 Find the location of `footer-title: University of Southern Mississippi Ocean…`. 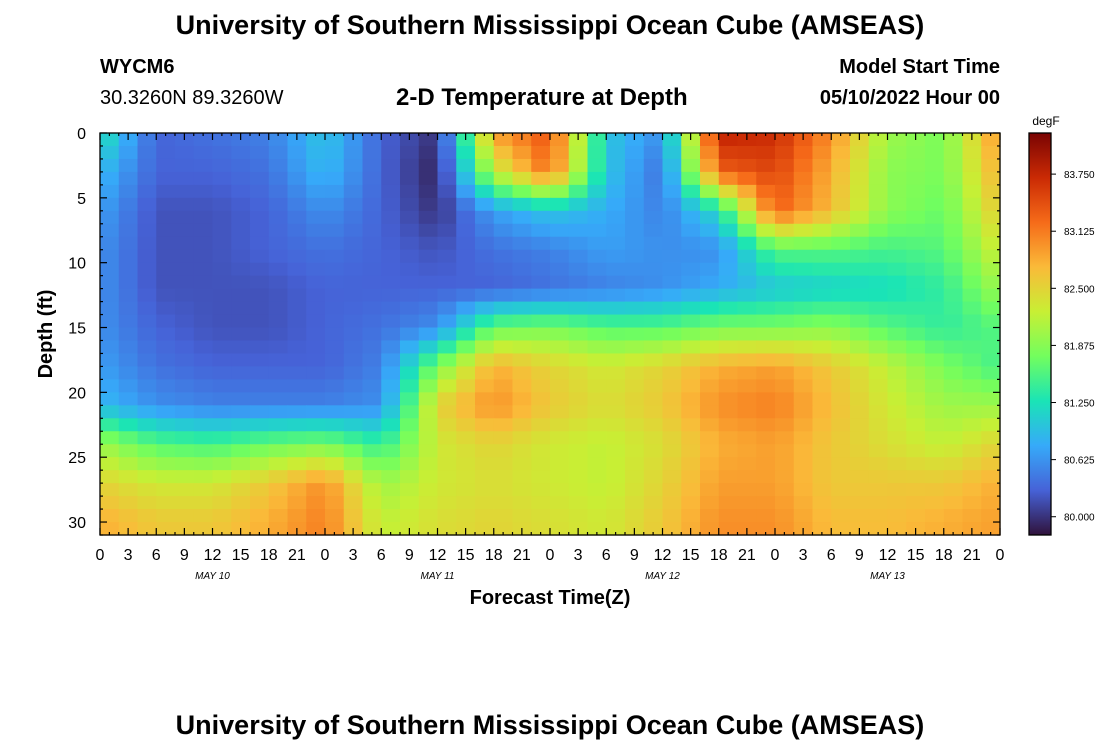

footer-title: University of Southern Mississippi Ocean… is located at coordinates (550, 725).